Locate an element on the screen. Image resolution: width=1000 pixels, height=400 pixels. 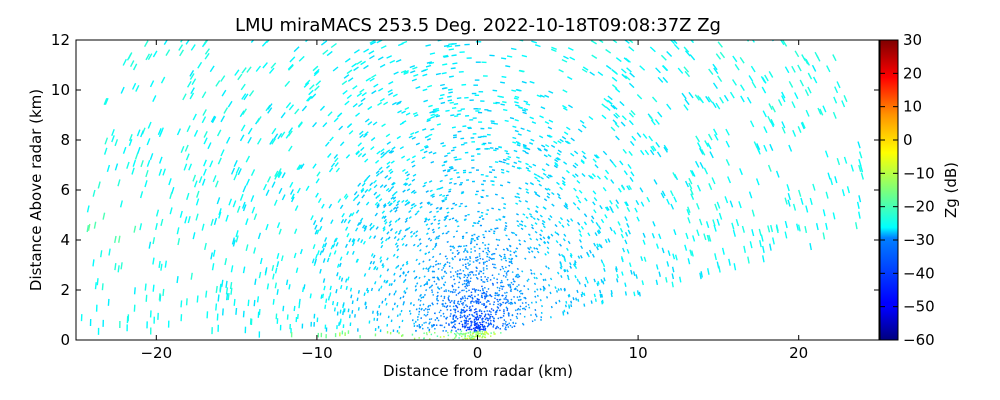
x-tick-label: 20 is located at coordinates (798, 353).